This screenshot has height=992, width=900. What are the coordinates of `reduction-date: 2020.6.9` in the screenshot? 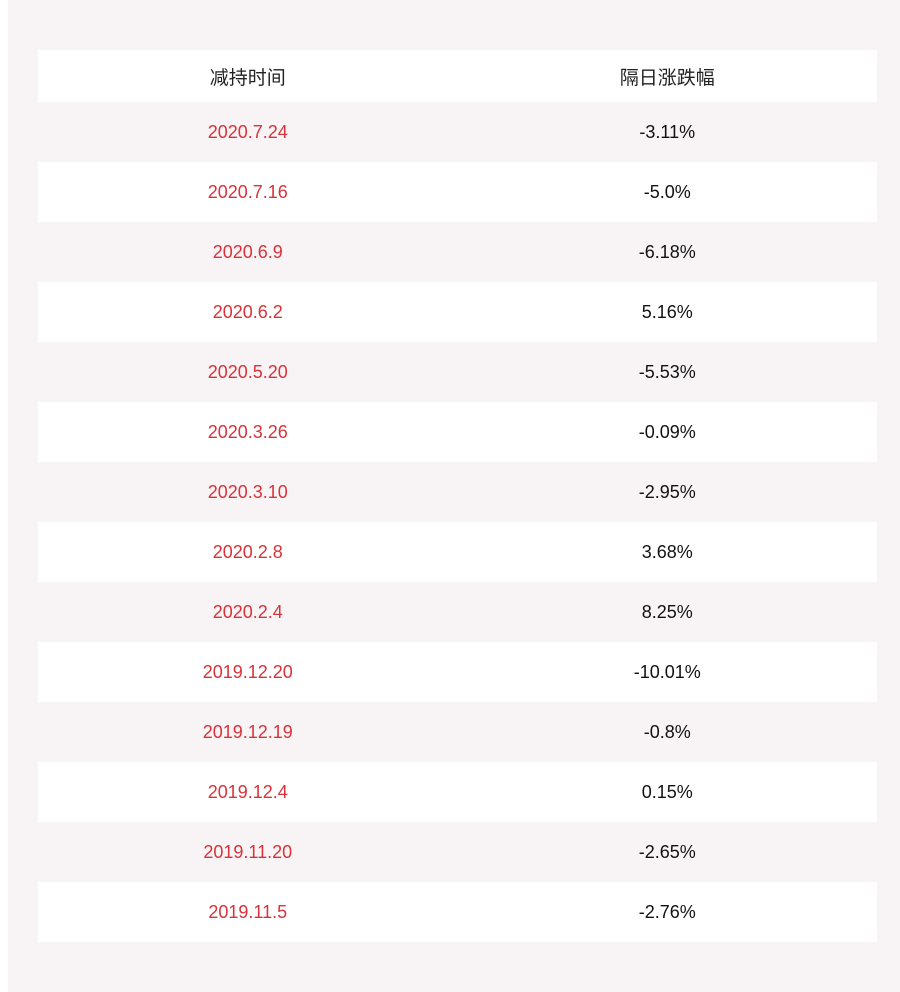 It's located at (247, 251).